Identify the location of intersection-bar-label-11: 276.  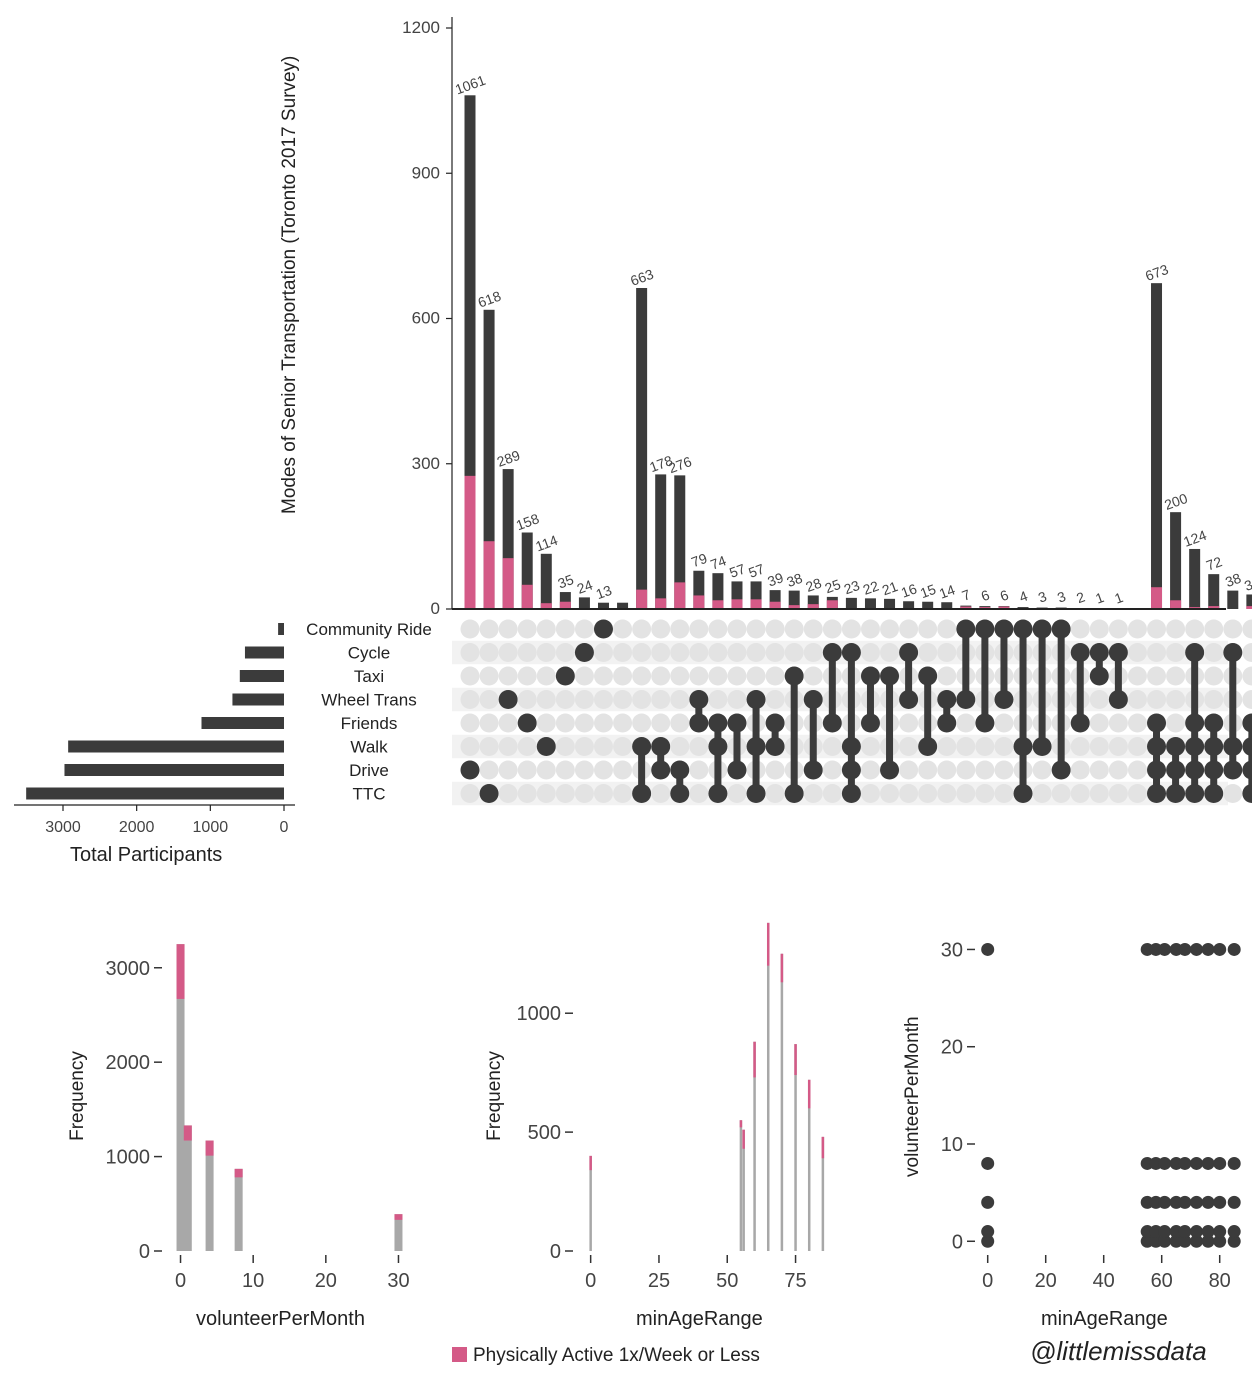
(680, 464).